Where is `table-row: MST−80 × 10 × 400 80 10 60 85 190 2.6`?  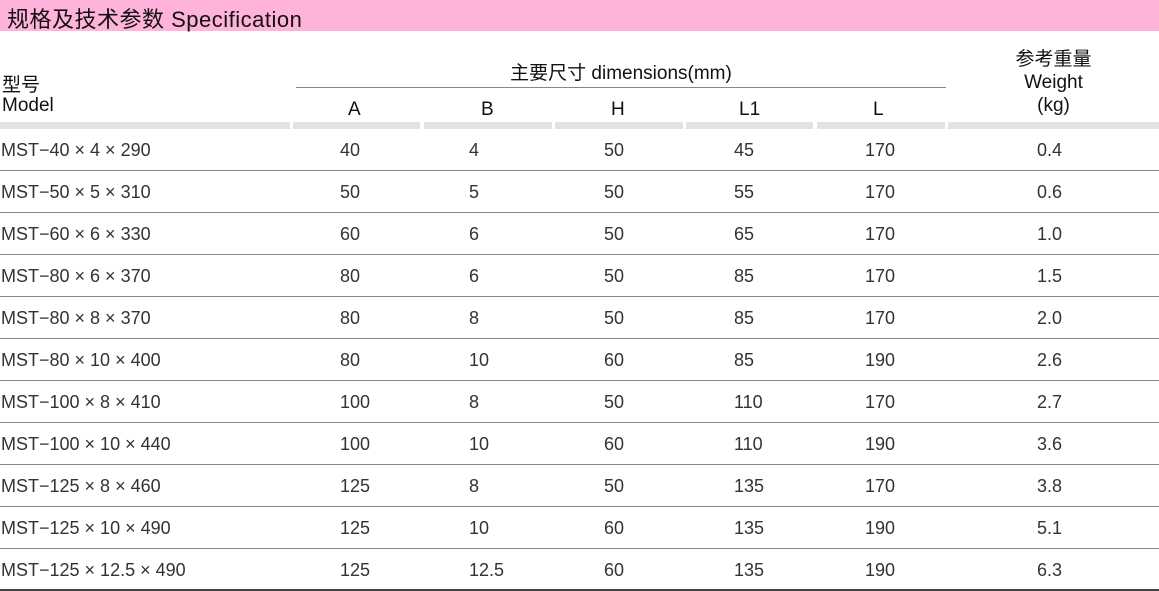 table-row: MST−80 × 10 × 400 80 10 60 85 190 2.6 is located at coordinates (579, 360).